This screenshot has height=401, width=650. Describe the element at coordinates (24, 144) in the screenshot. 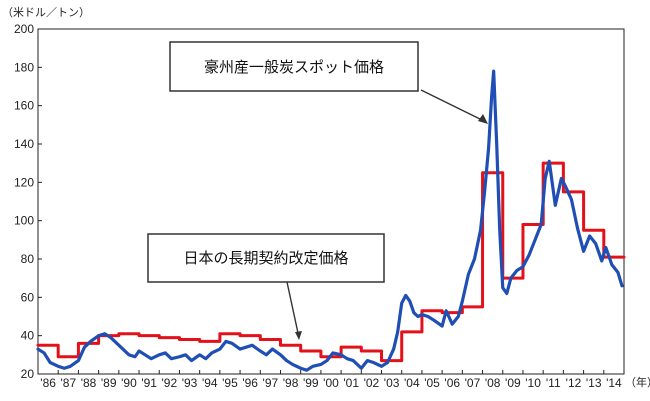

I see `y-tick-label: 140` at that location.